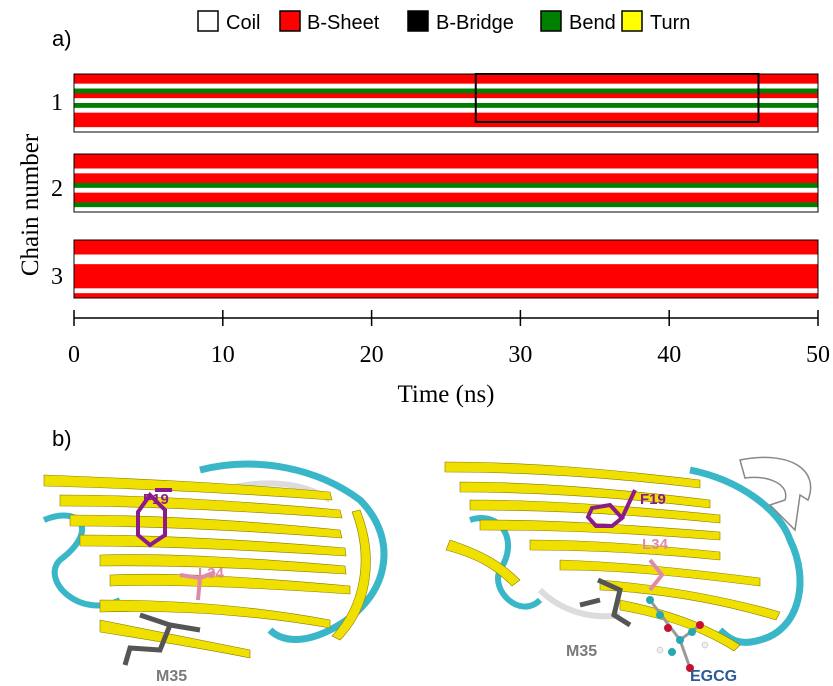 This screenshot has height=686, width=833. I want to click on x-tick-label: 20, so click(372, 355).